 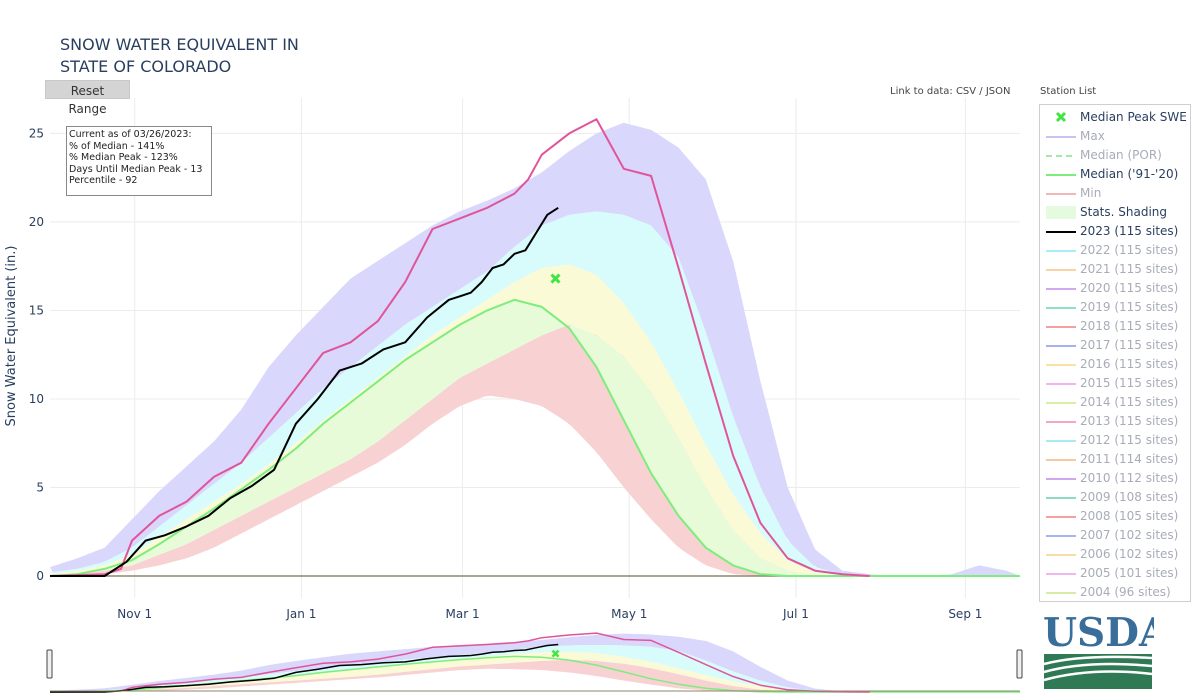 I want to click on range-wy2023-line, so click(x=304, y=668).